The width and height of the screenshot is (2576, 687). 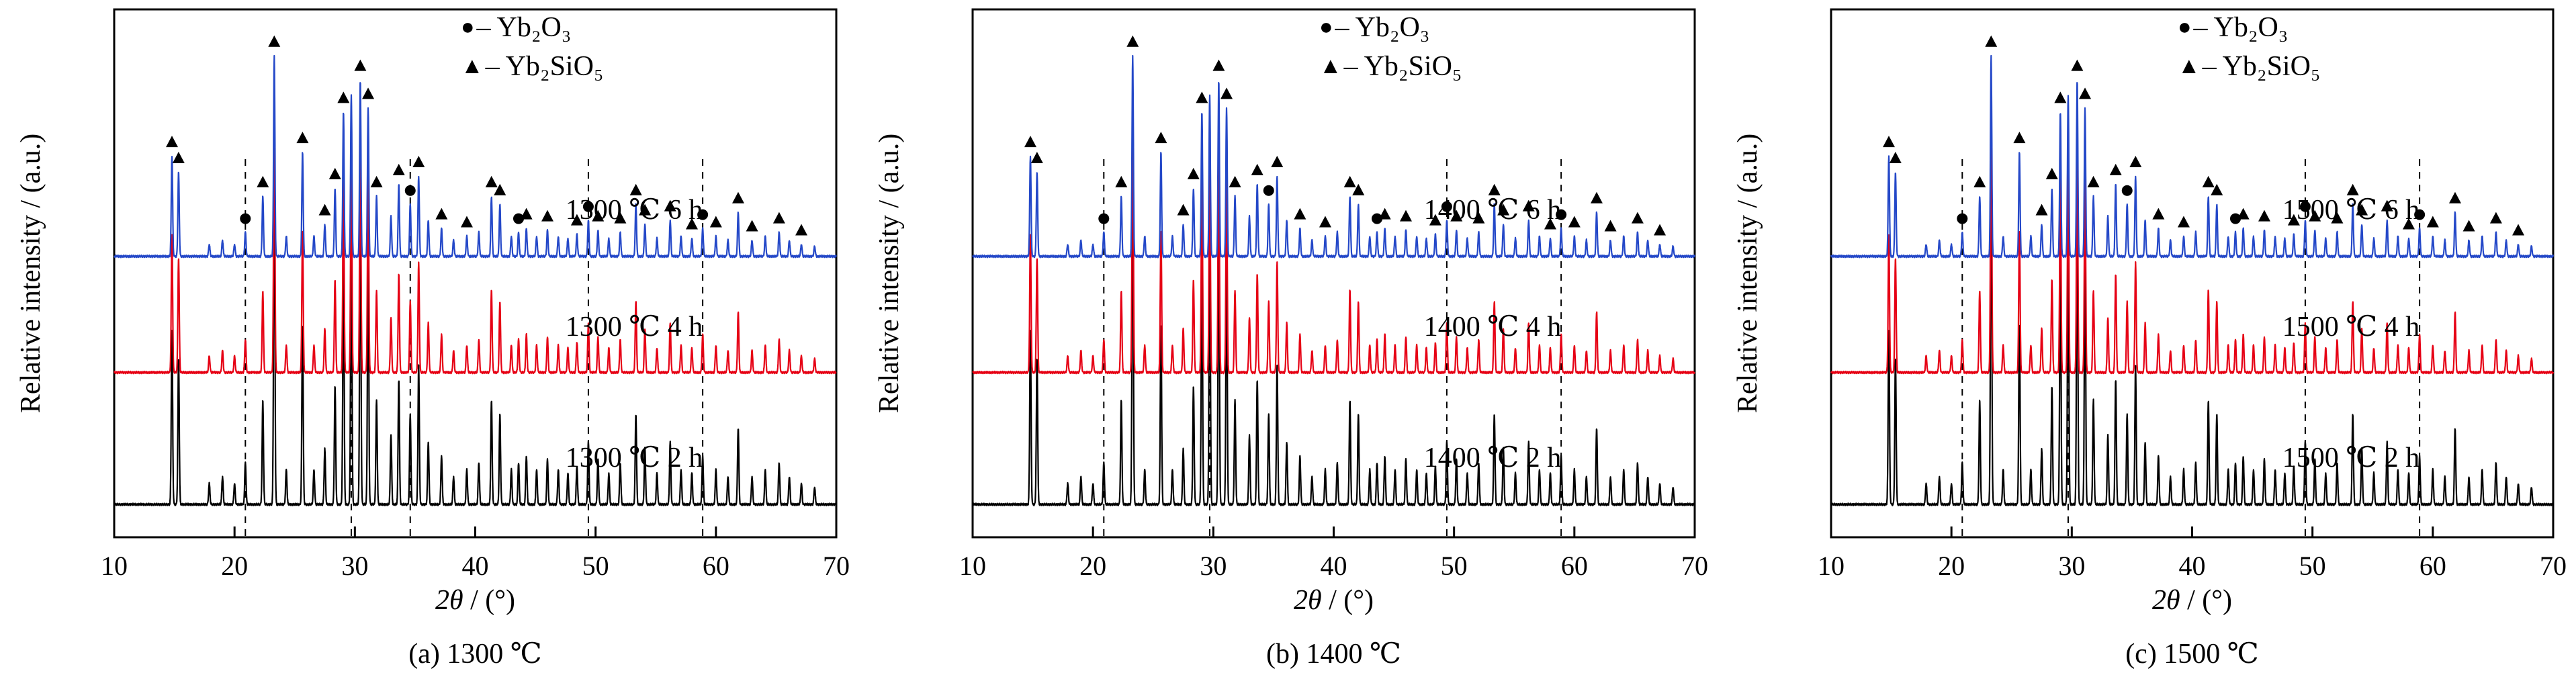 I want to click on phase-markers, so click(x=1346, y=135).